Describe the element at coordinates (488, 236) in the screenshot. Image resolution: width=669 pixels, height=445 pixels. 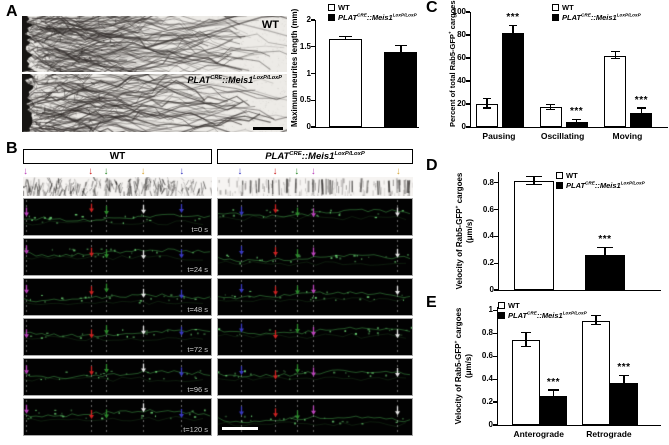
I see `y-tick-label: 0.4` at that location.